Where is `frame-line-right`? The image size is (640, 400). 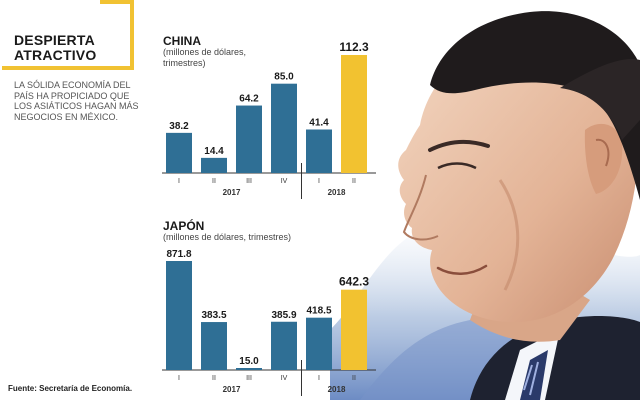 frame-line-right is located at coordinates (132, 35).